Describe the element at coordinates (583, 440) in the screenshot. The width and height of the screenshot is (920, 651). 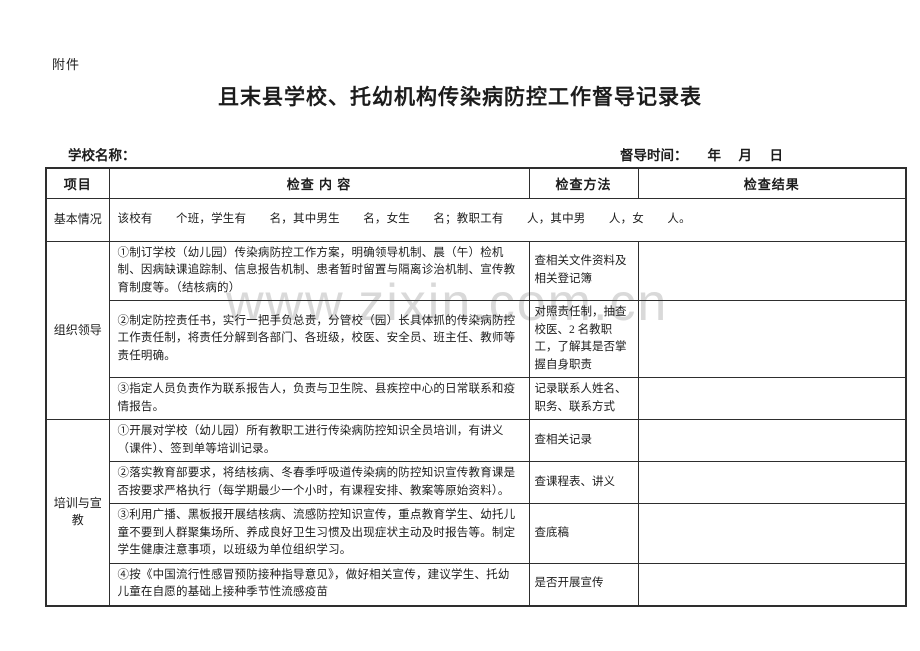
I see `method-cell: 查相关记录` at that location.